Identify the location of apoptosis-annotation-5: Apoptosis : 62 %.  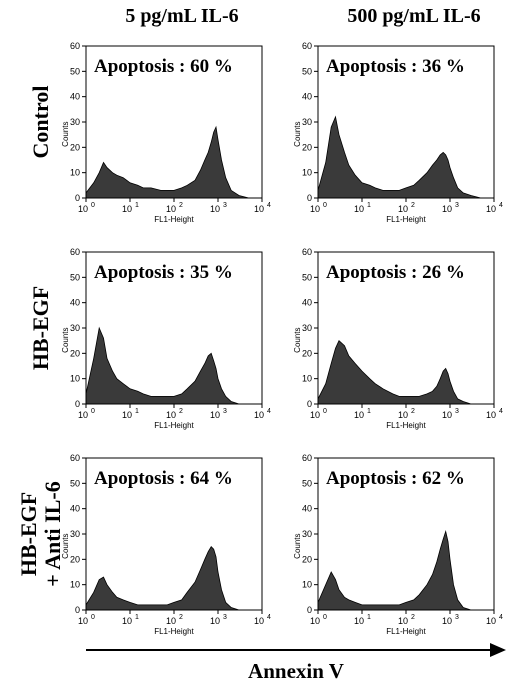
(395, 478).